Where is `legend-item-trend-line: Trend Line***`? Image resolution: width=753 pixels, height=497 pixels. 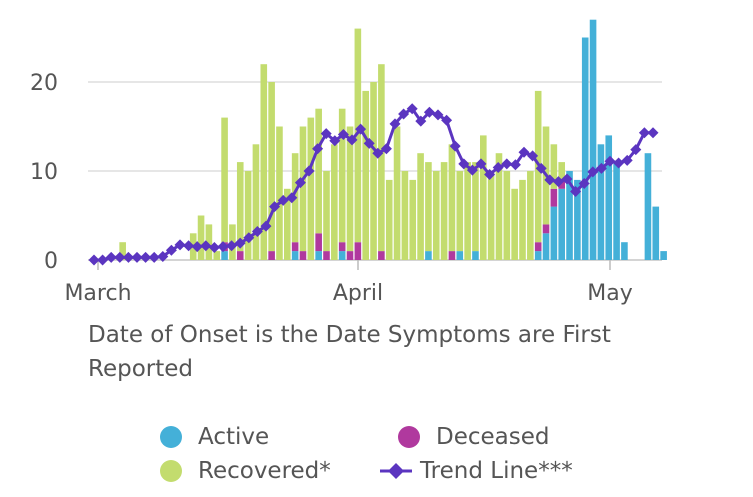 legend-item-trend-line: Trend Line*** is located at coordinates (475, 471).